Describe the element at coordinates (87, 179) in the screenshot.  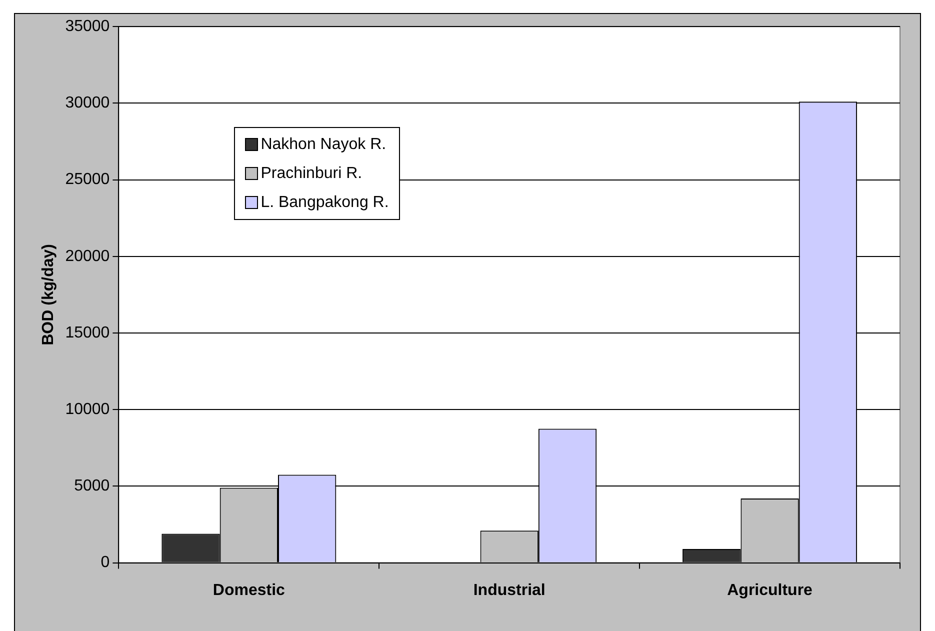
I see `y-tick-label: 25000` at that location.